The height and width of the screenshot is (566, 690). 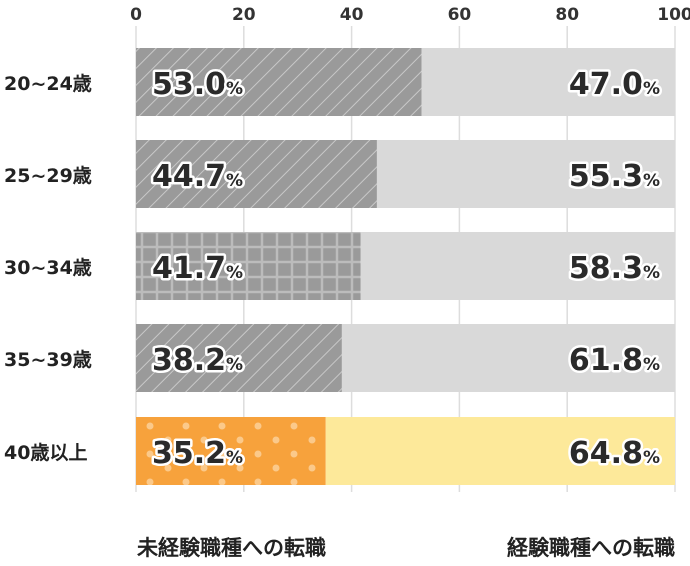 I want to click on value-number: 53.0, so click(x=189, y=84).